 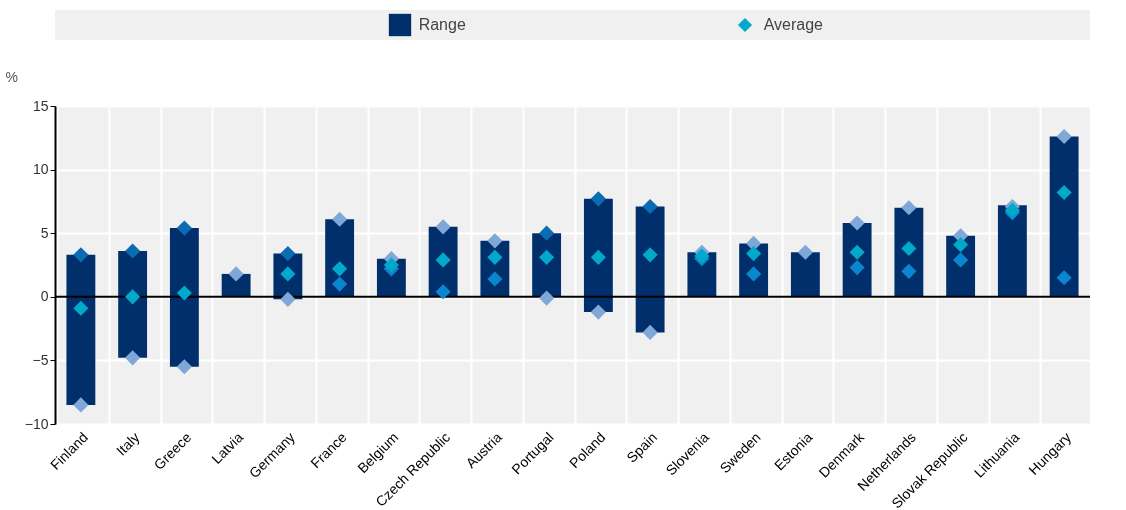 What do you see at coordinates (44, 232) in the screenshot?
I see `y-tick-label: 5` at bounding box center [44, 232].